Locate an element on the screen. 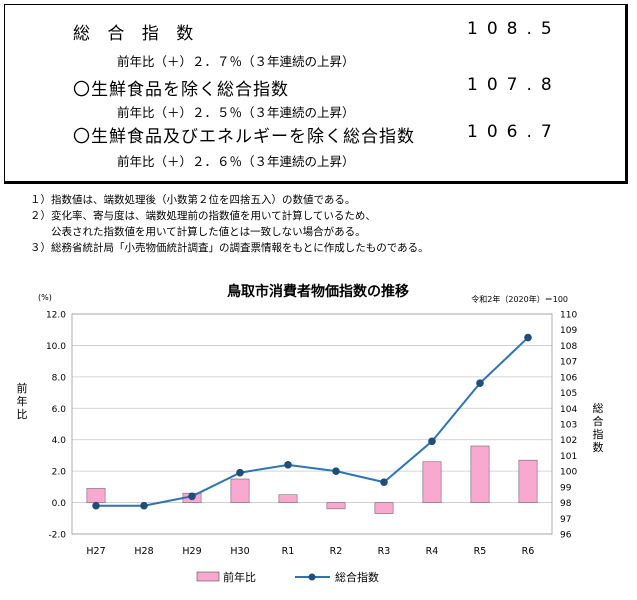 The width and height of the screenshot is (637, 600). x-tick-label: H30 is located at coordinates (239, 551).